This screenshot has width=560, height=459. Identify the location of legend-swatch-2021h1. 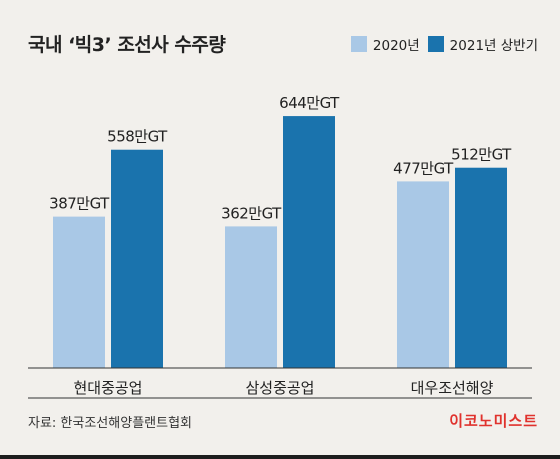
(435, 44).